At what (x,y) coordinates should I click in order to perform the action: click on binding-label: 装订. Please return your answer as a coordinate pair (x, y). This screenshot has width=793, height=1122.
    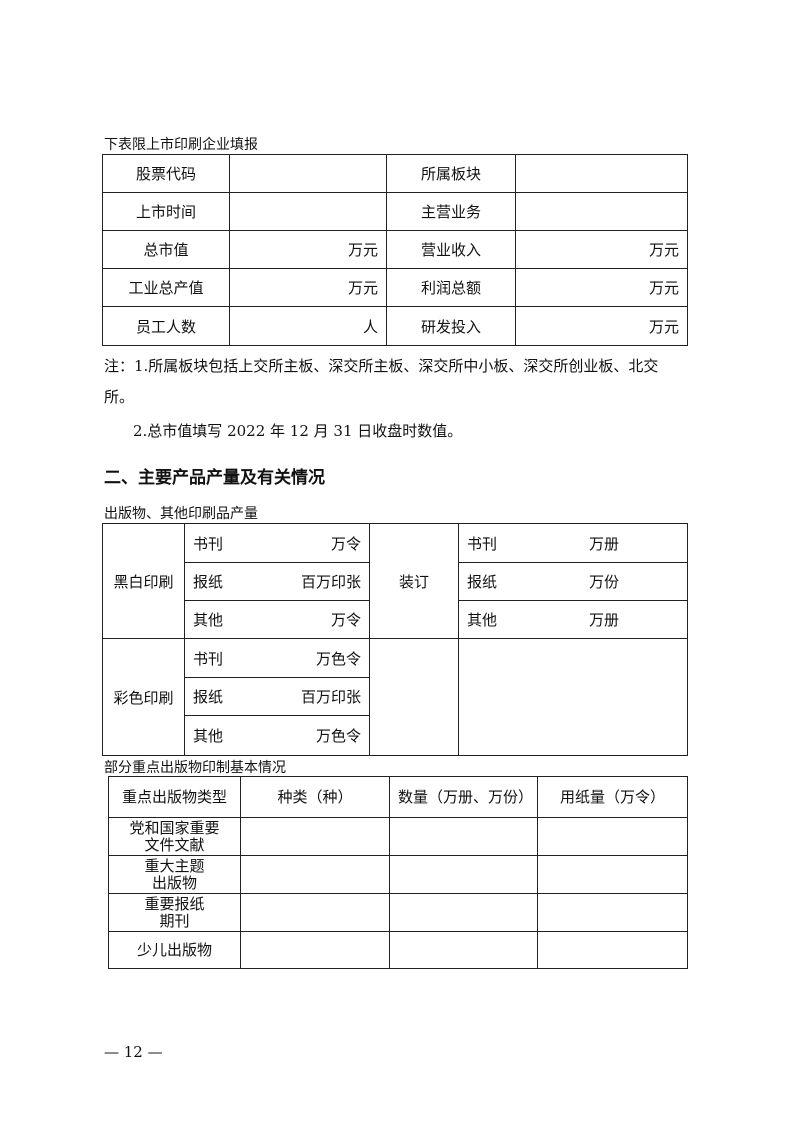
    Looking at the image, I should click on (414, 581).